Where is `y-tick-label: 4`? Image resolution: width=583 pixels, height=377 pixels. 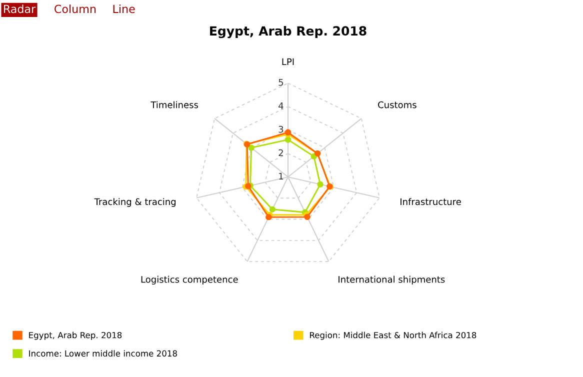 y-tick-label: 4 is located at coordinates (281, 106).